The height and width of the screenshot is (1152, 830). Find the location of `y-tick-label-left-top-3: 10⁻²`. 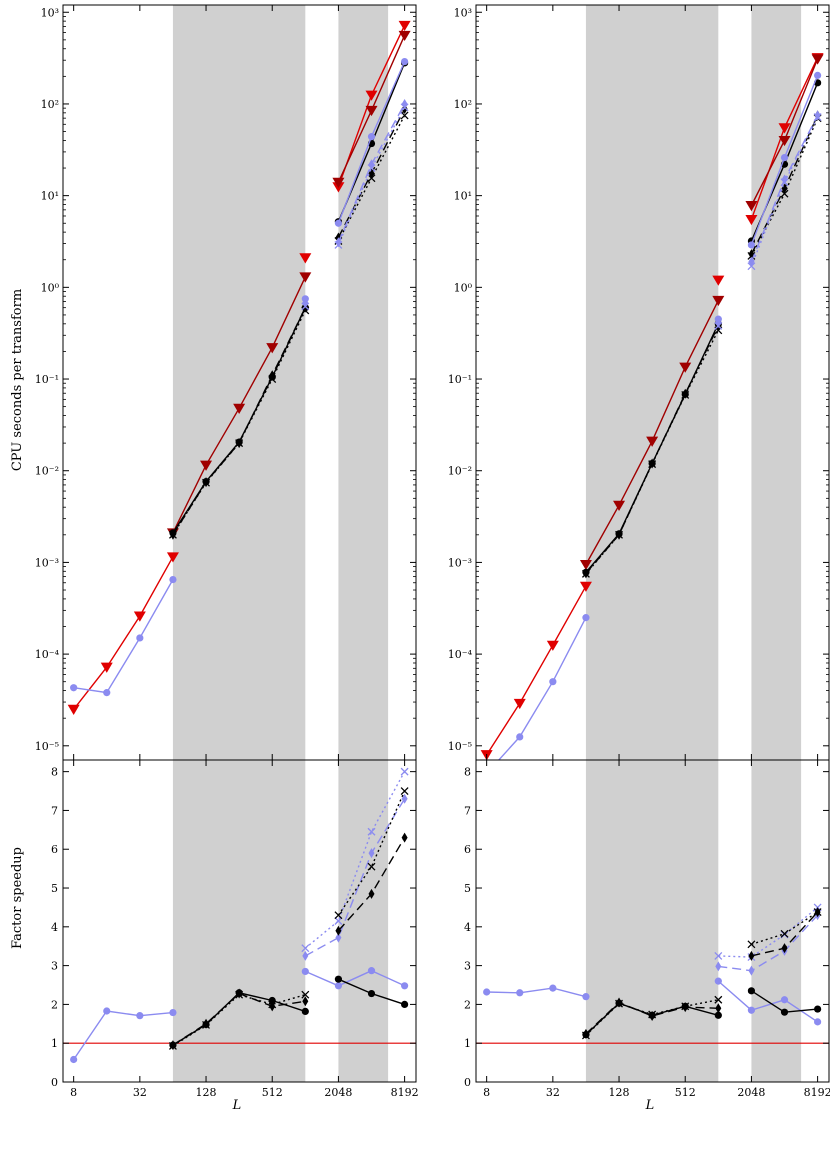

y-tick-label-left-top-3: 10⁻² is located at coordinates (47, 471).